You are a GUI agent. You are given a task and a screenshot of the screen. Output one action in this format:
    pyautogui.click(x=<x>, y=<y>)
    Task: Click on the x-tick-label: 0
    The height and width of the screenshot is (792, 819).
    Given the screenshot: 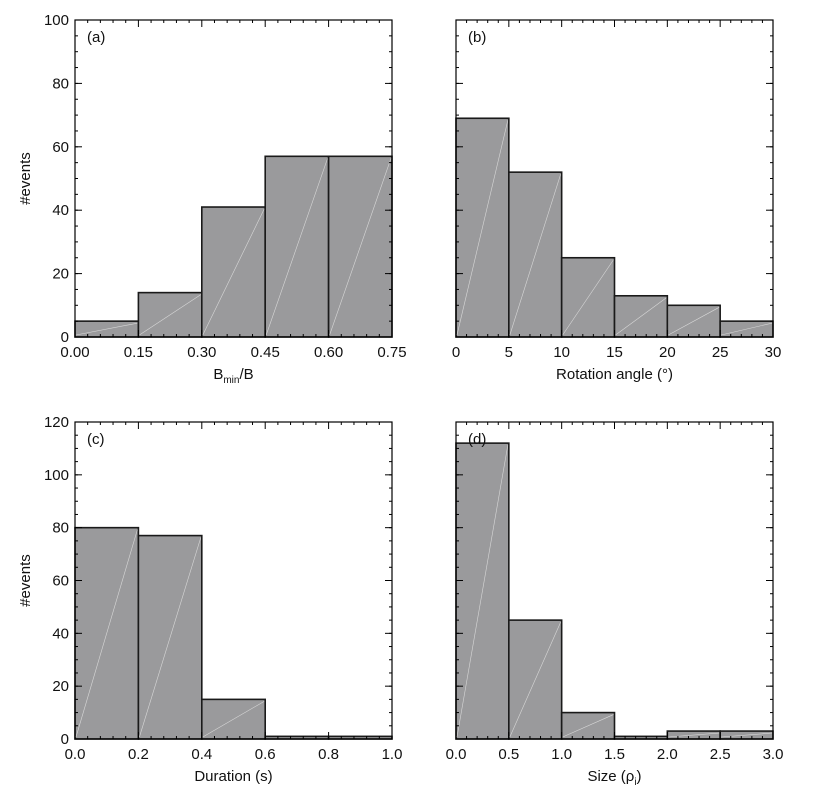 What is the action you would take?
    pyautogui.click(x=456, y=352)
    